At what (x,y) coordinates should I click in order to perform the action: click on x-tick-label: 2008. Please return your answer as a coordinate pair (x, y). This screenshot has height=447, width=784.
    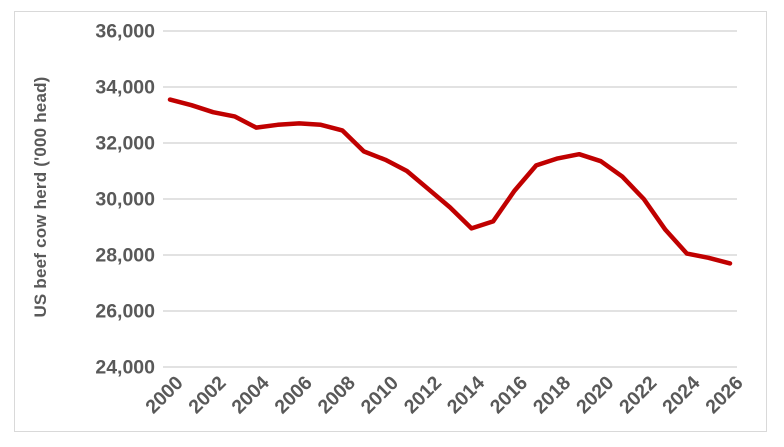
    Looking at the image, I should click on (337, 395).